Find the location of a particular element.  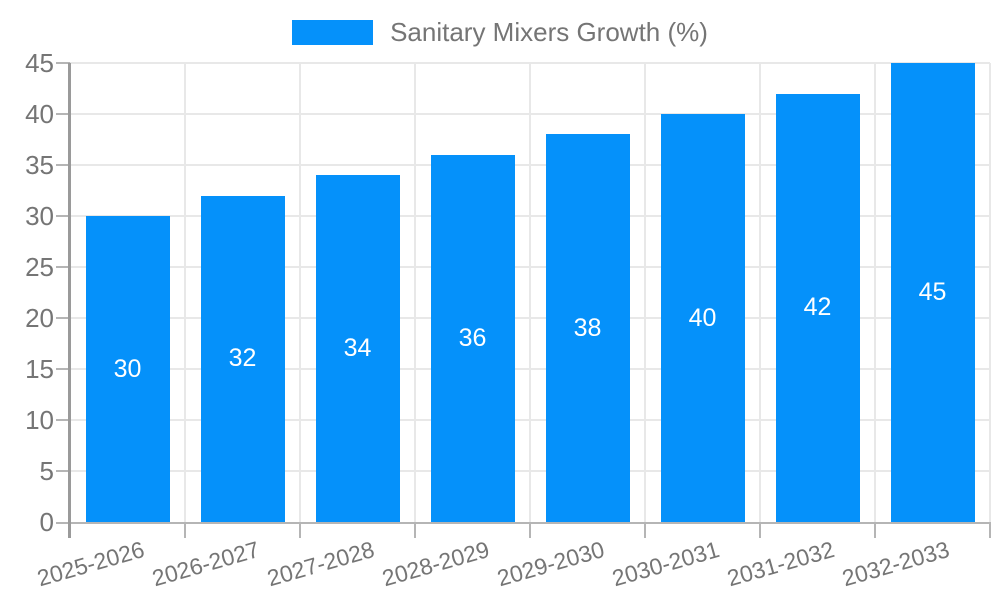

bar-value-label: 38 is located at coordinates (587, 327).